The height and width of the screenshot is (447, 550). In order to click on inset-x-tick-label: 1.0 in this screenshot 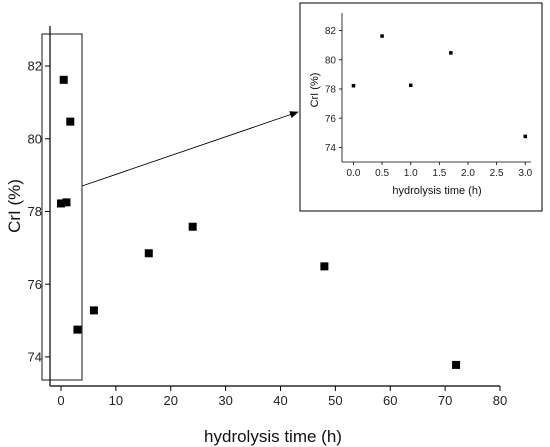, I will do `click(411, 173)`.